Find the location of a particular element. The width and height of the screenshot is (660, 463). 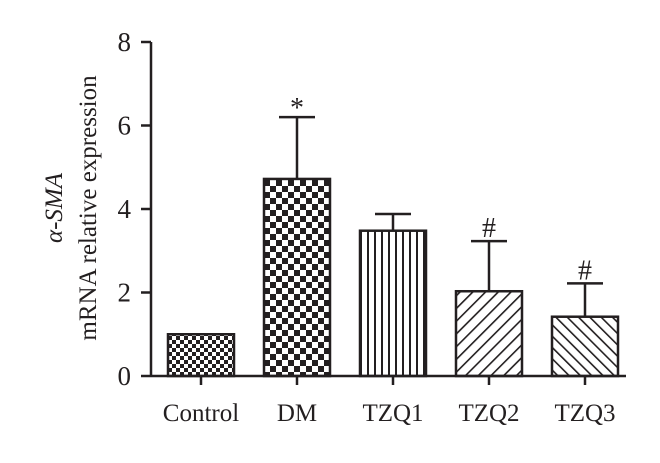

x-tick-label: TZQ3 is located at coordinates (584, 413).